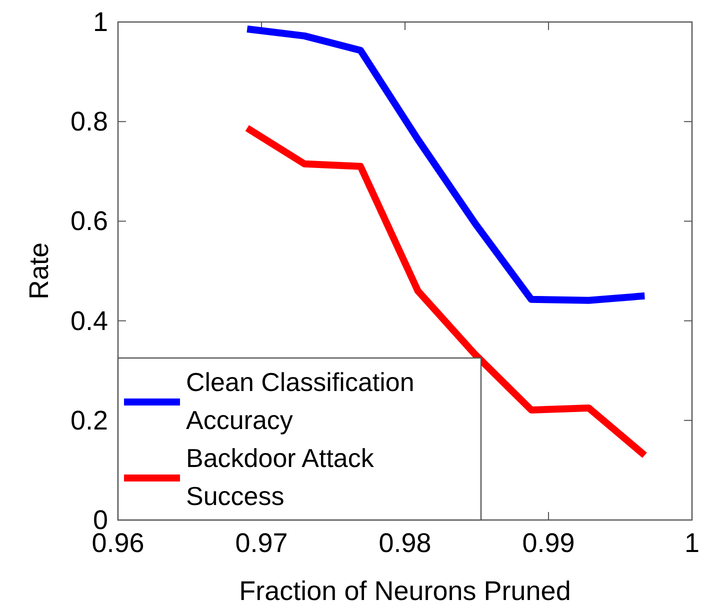 This screenshot has height=616, width=724. What do you see at coordinates (89, 221) in the screenshot?
I see `y-tick-label: 0.6` at bounding box center [89, 221].